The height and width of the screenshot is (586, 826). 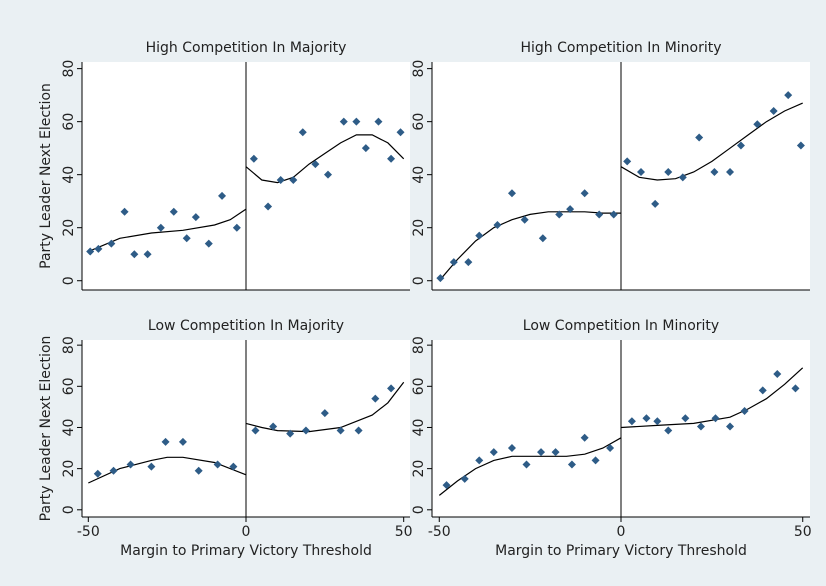 What do you see at coordinates (621, 326) in the screenshot?
I see `panel-title: Low Competition In Minority` at bounding box center [621, 326].